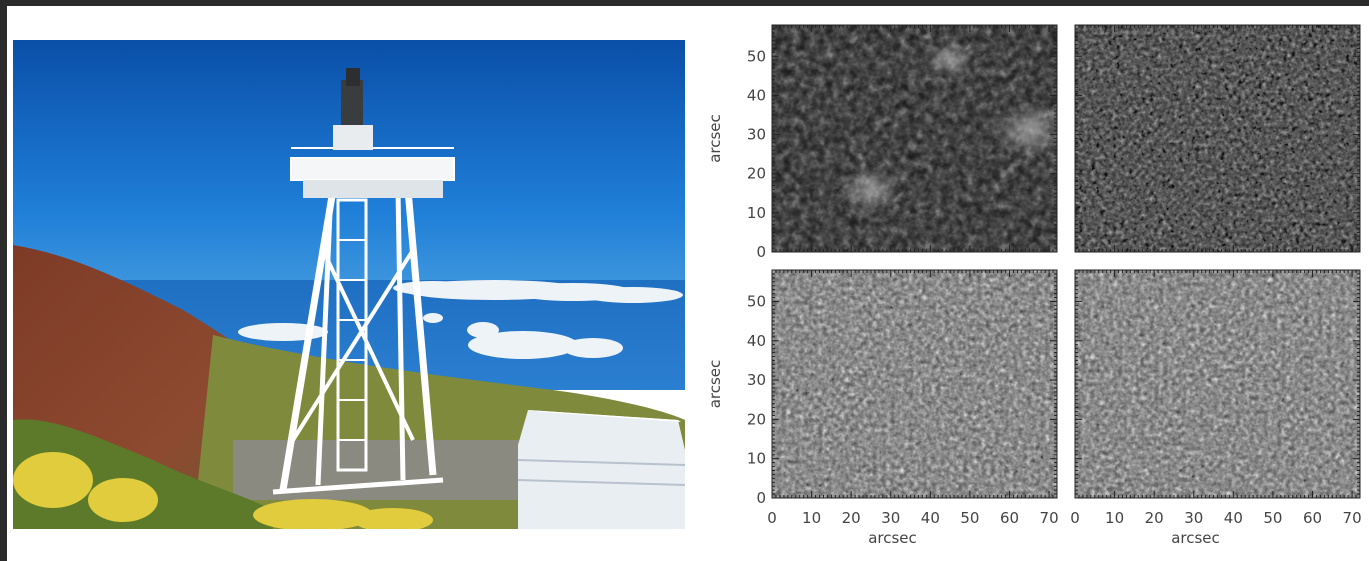 The width and height of the screenshot is (1369, 561). Describe the element at coordinates (1217, 138) in the screenshot. I see `panel-top-right-image` at that location.